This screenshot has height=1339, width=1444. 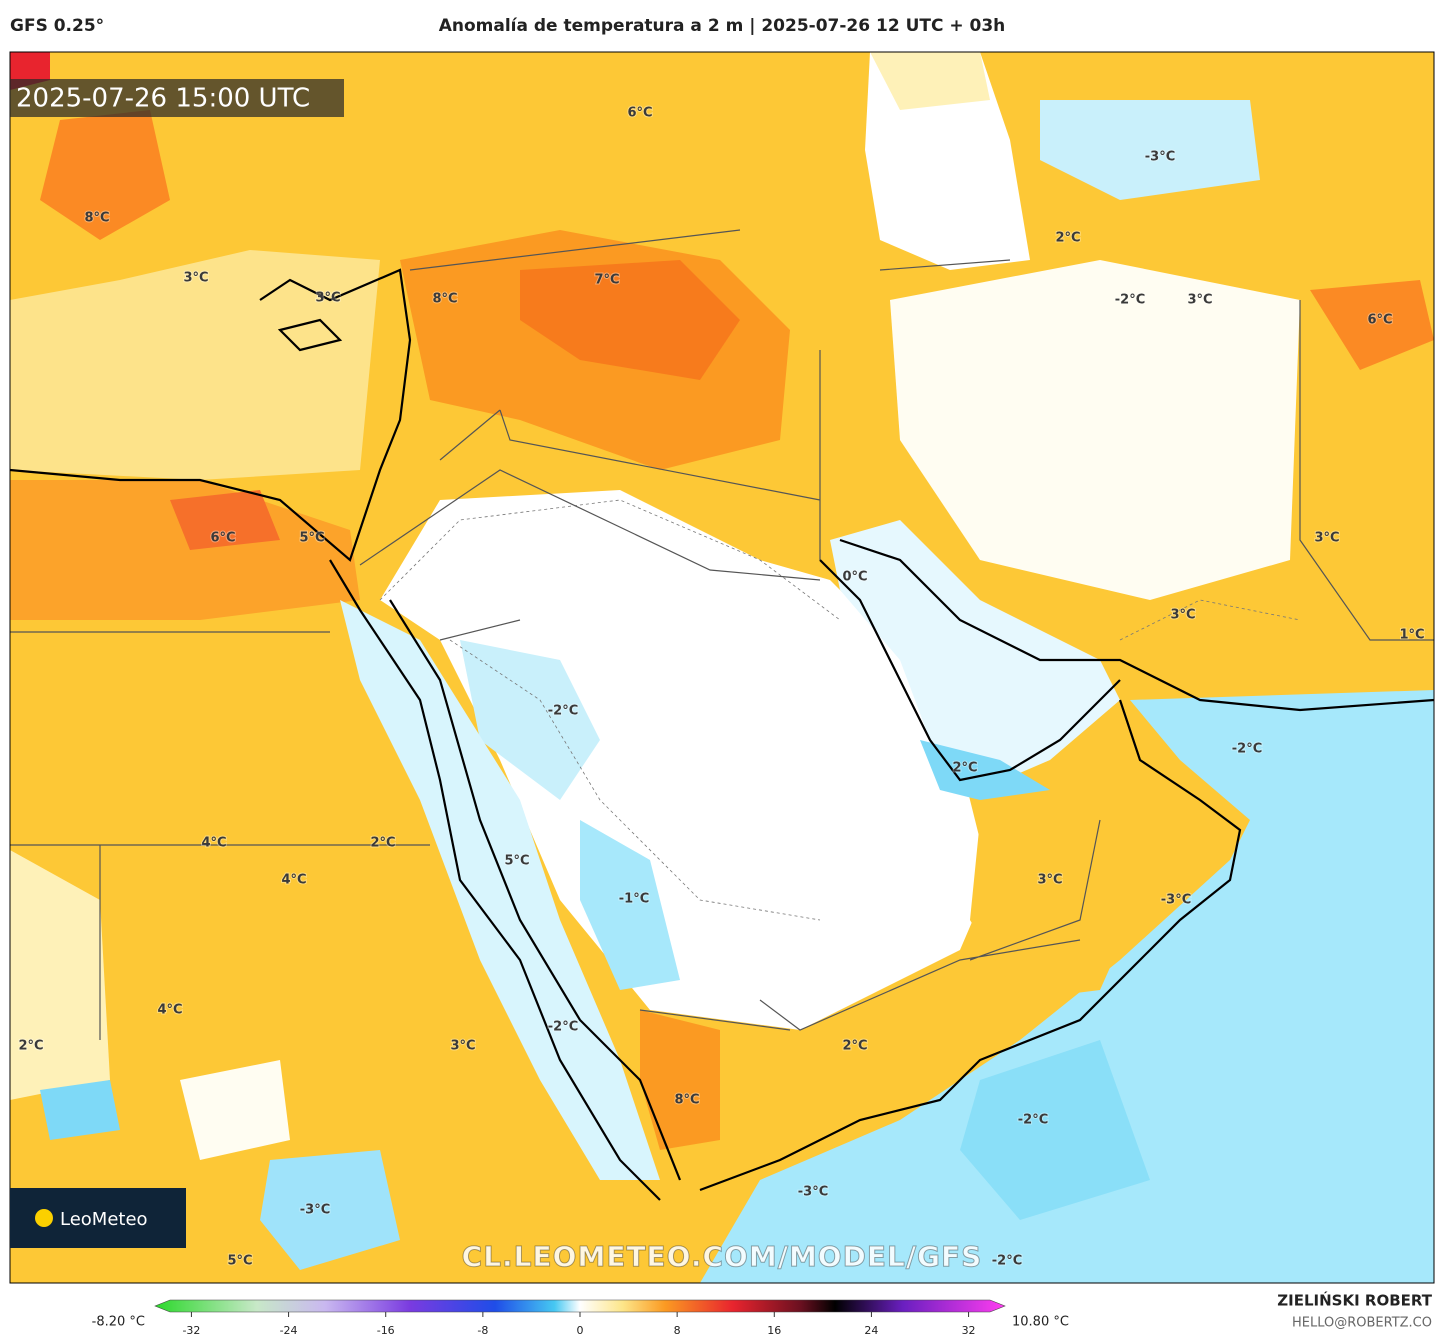 What do you see at coordinates (118, 1322) in the screenshot?
I see `colorbar-min: -8.20 °C` at bounding box center [118, 1322].